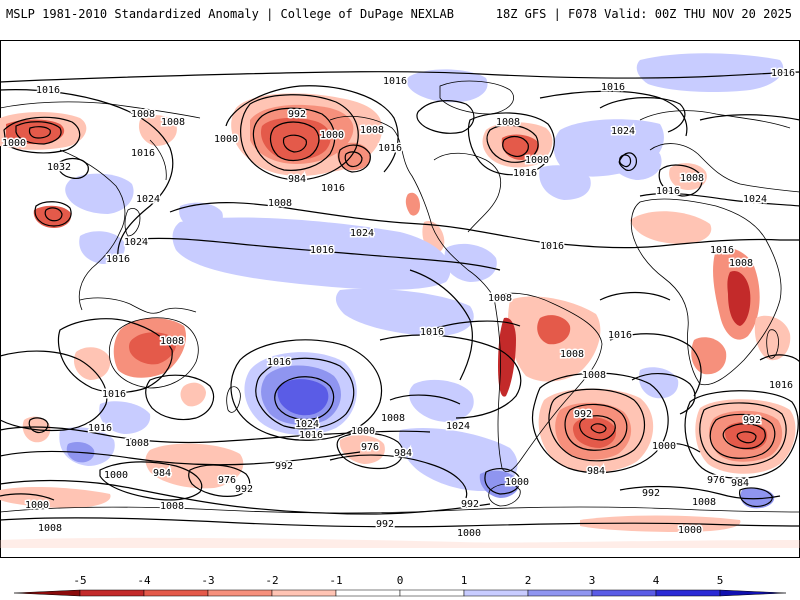  I want to click on coastline-greenland, so click(477, 97).